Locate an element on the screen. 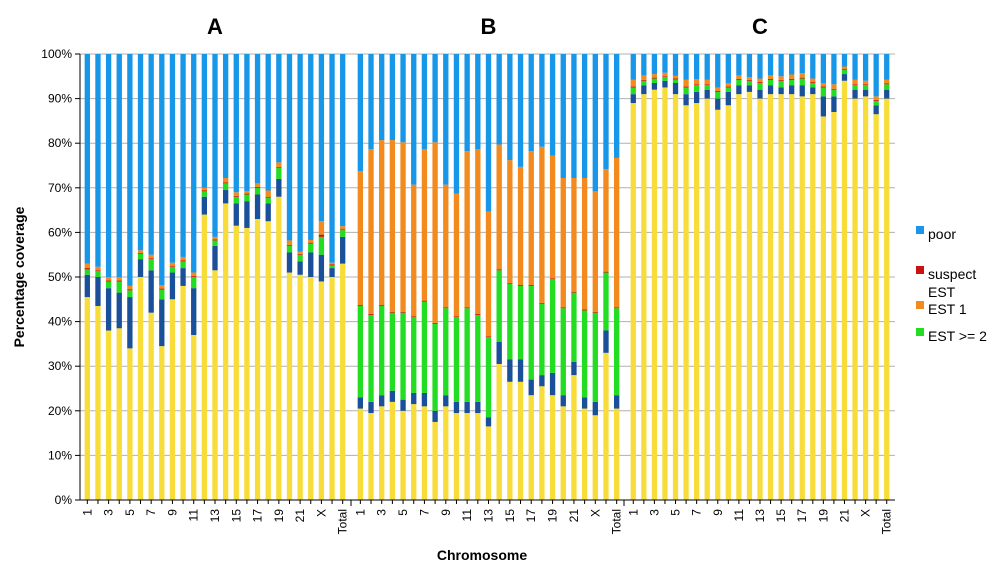  legend-label: poor is located at coordinates (942, 234).